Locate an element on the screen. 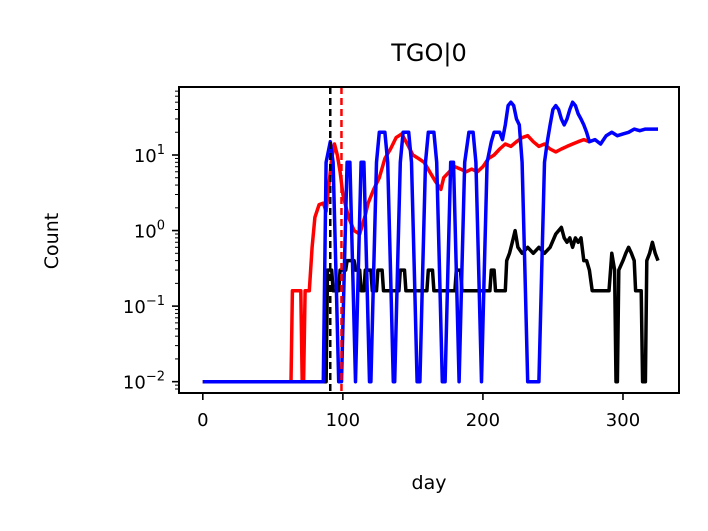 The width and height of the screenshot is (708, 531). x-tick-label: 100 is located at coordinates (343, 420).